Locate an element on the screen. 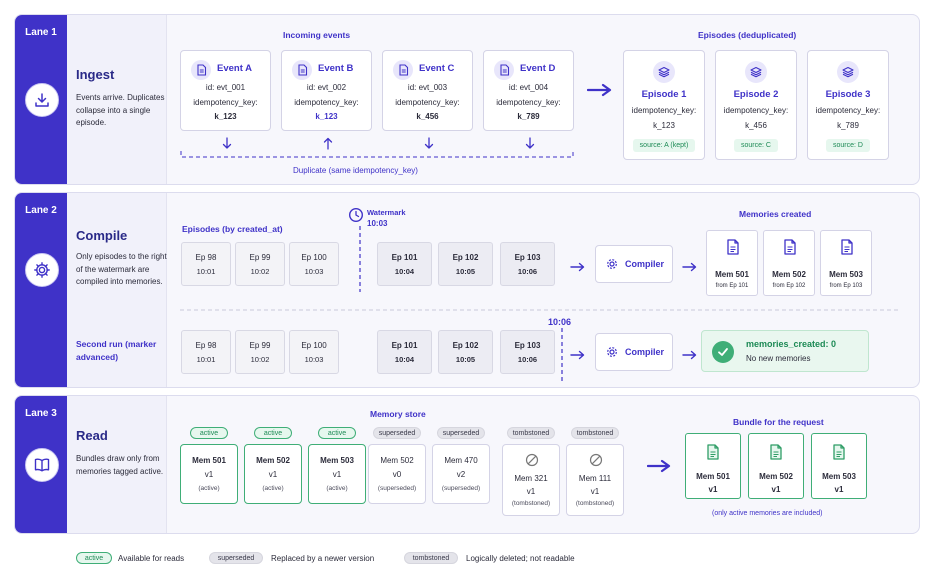 The width and height of the screenshot is (935, 580). source-badge: source: C is located at coordinates (756, 145).